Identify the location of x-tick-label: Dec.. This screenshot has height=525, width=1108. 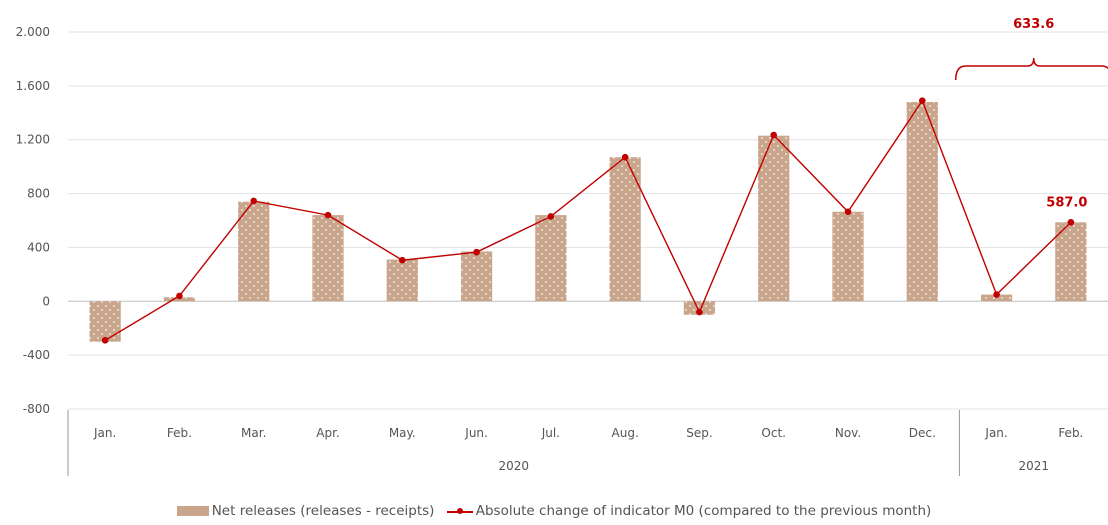
(922, 433).